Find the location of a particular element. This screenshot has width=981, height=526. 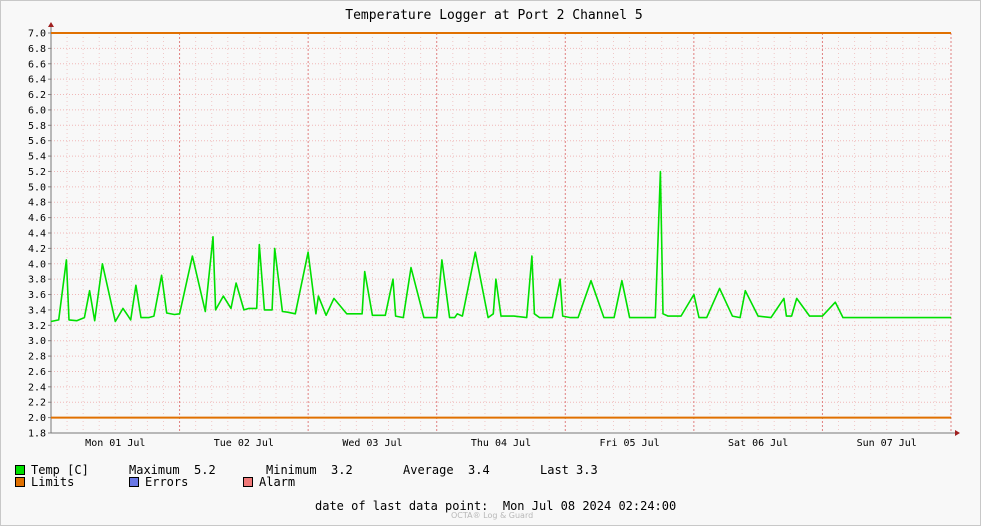

legend-min-value: 3.2 is located at coordinates (342, 470).